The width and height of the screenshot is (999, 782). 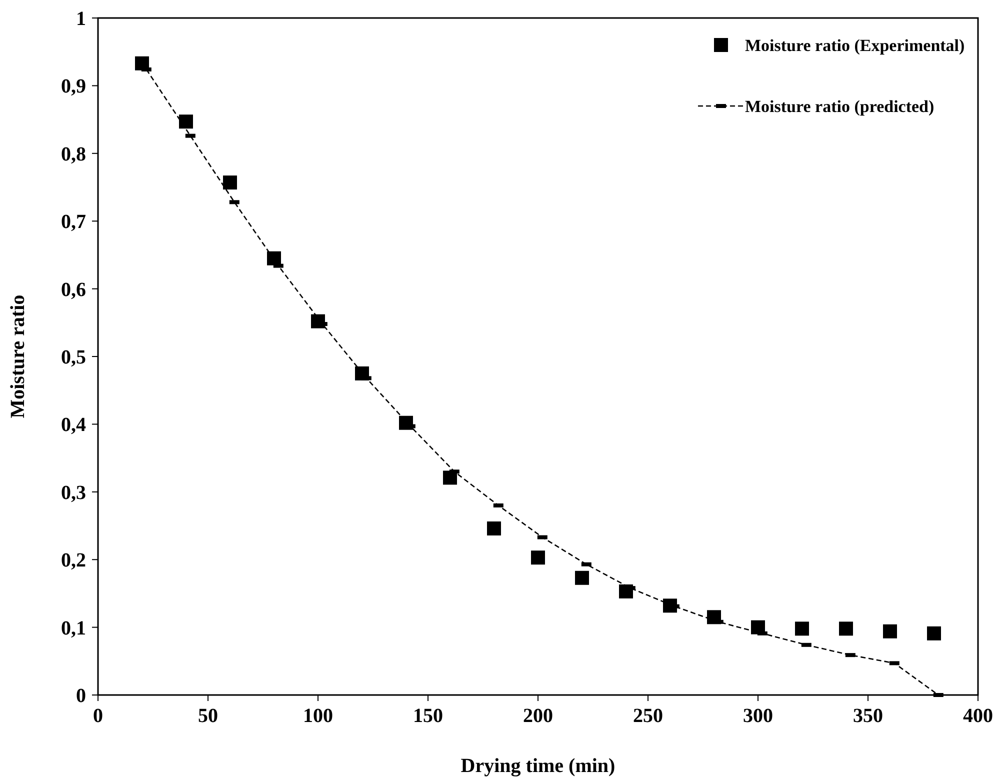 What do you see at coordinates (18, 356) in the screenshot?
I see `y-axis-title: Moisture ratio` at bounding box center [18, 356].